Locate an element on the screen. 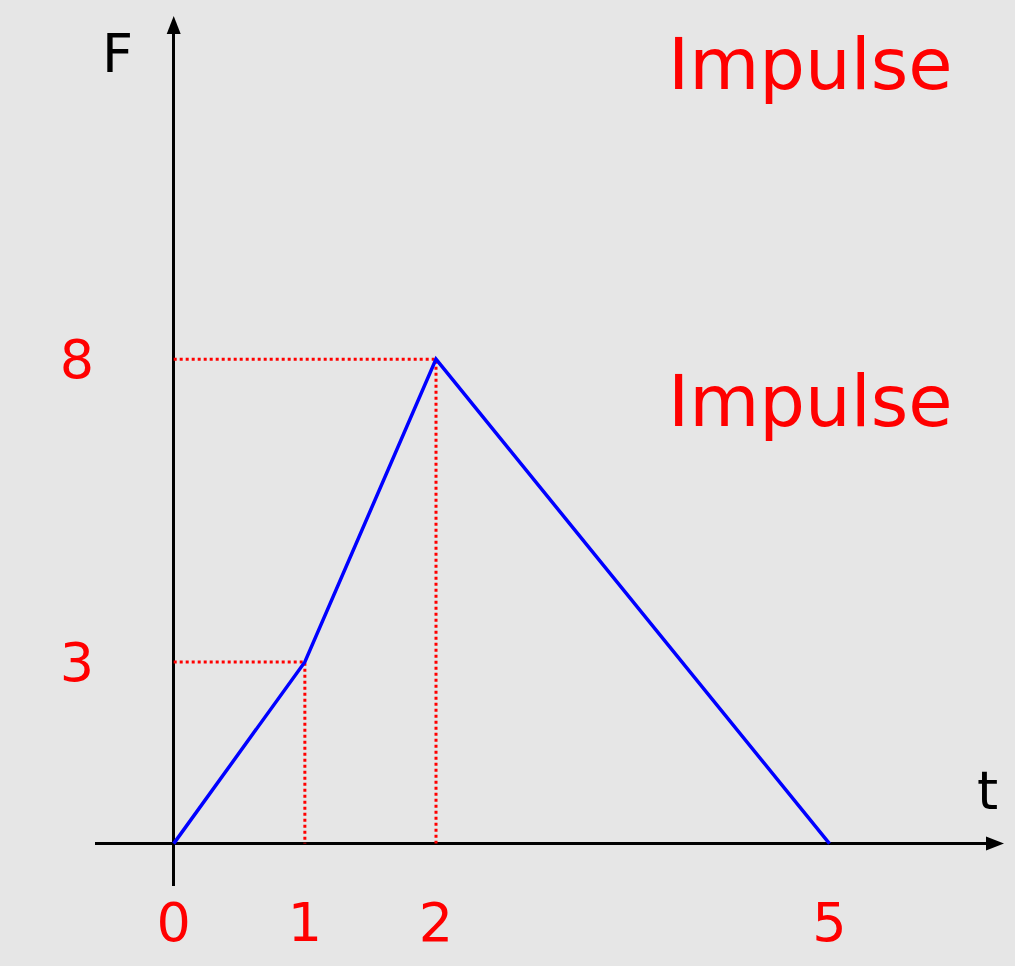 The width and height of the screenshot is (1015, 966). x-tick-label: 1 is located at coordinates (305, 922).